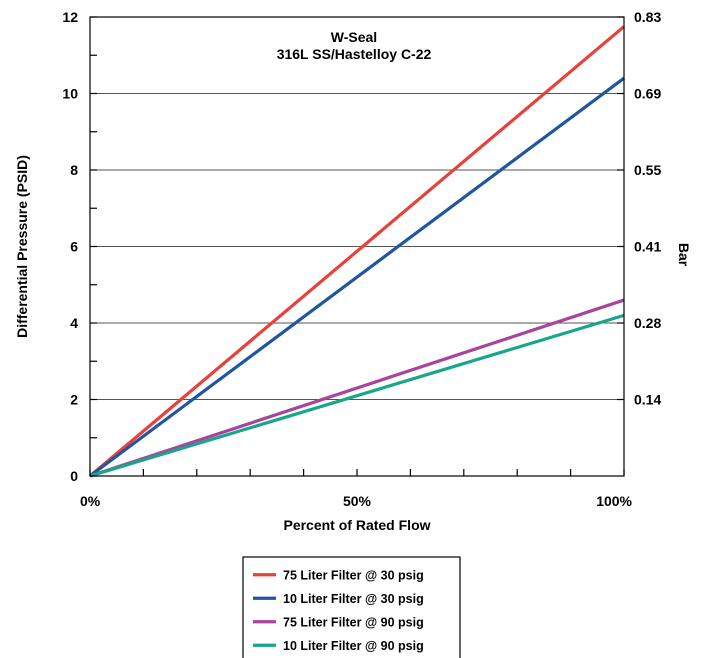 The width and height of the screenshot is (706, 658). Describe the element at coordinates (647, 17) in the screenshot. I see `y2-tick-label: 0.83` at that location.